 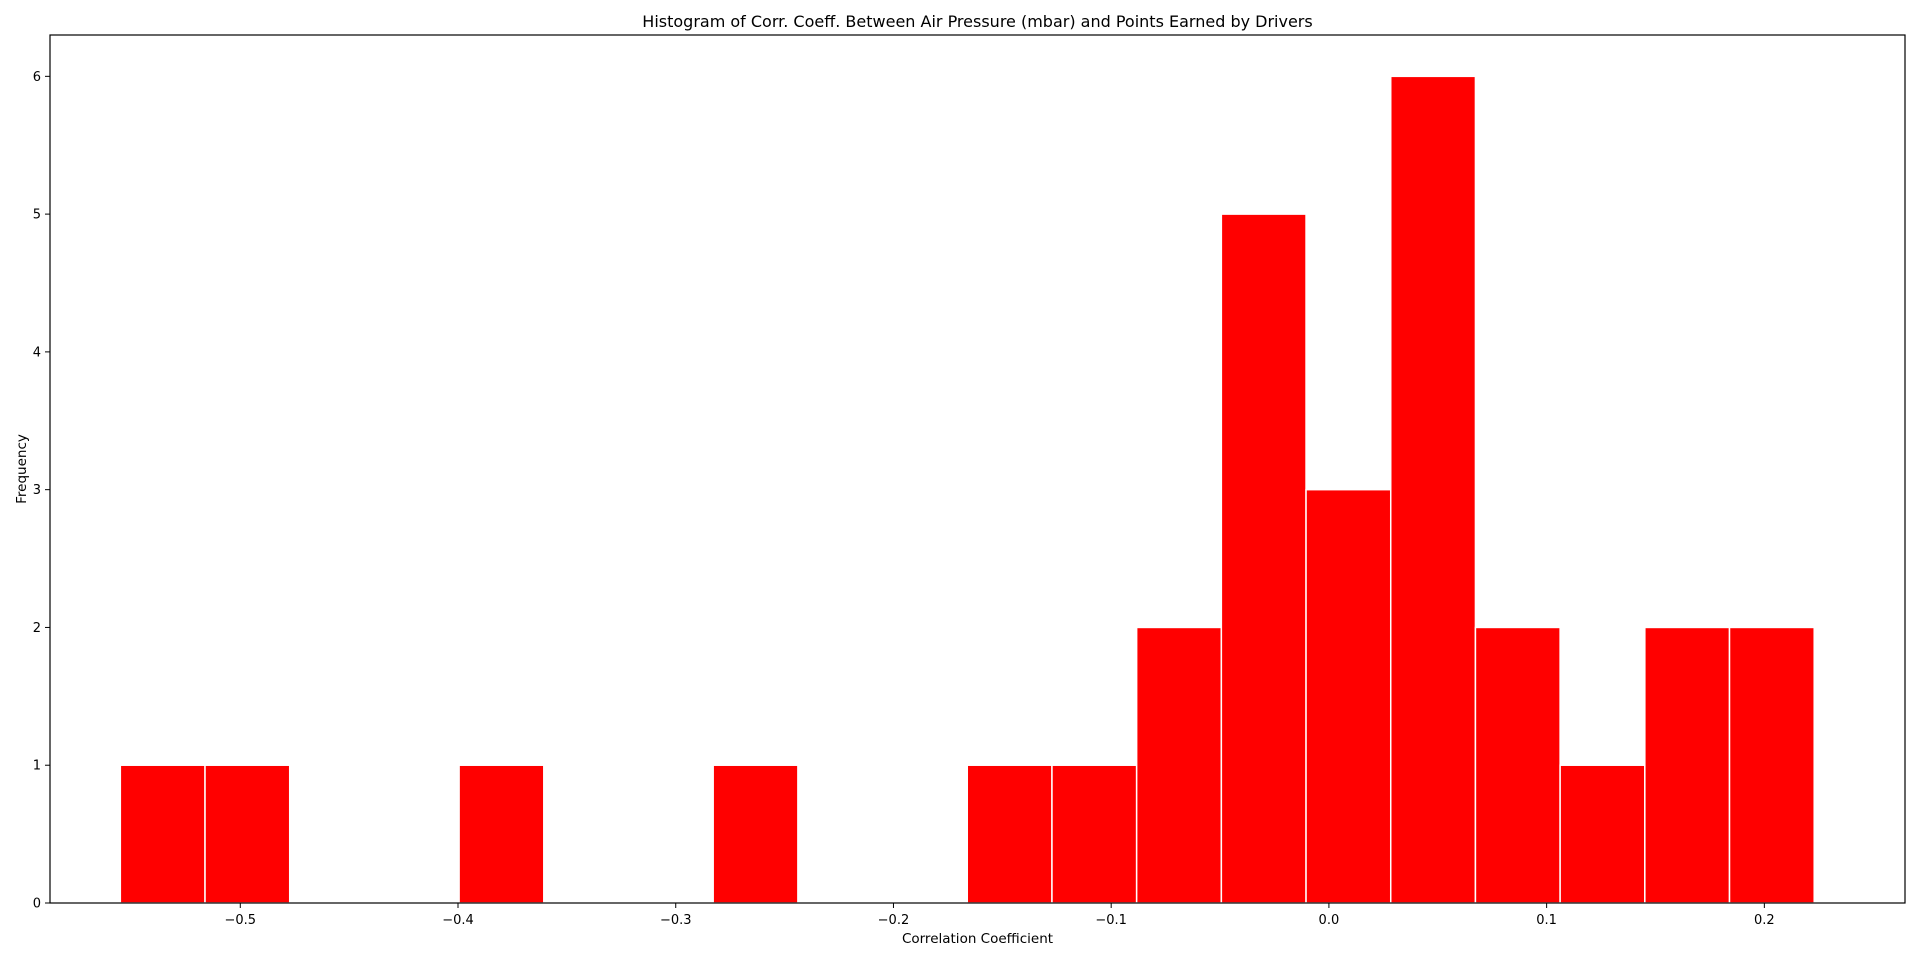 I want to click on x-axis-ticks: −0.5 −0.4 −0.3 −0.2 −0.1 0.0 0.1 0.2, so click(x=1000, y=915).